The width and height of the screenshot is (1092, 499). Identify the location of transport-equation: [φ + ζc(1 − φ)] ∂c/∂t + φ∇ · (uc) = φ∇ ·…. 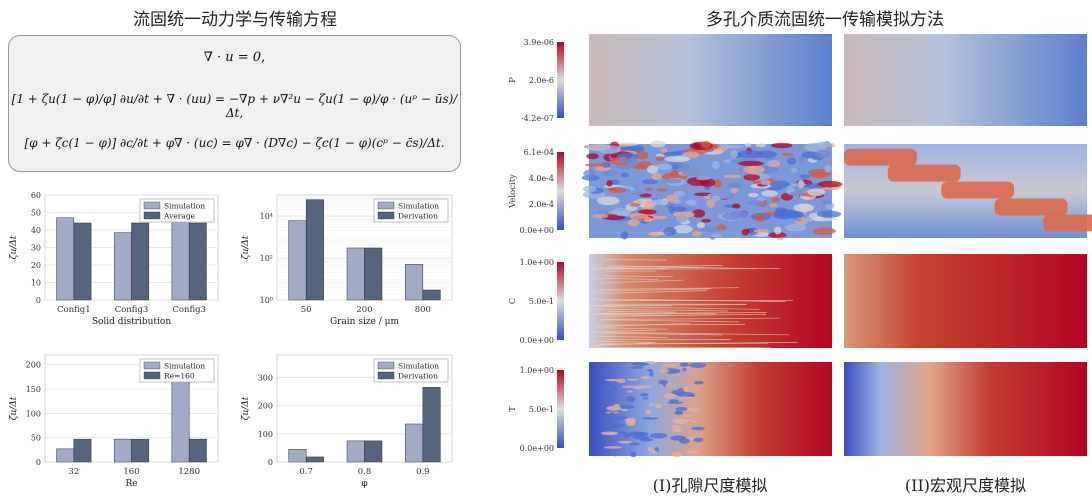
(234, 143).